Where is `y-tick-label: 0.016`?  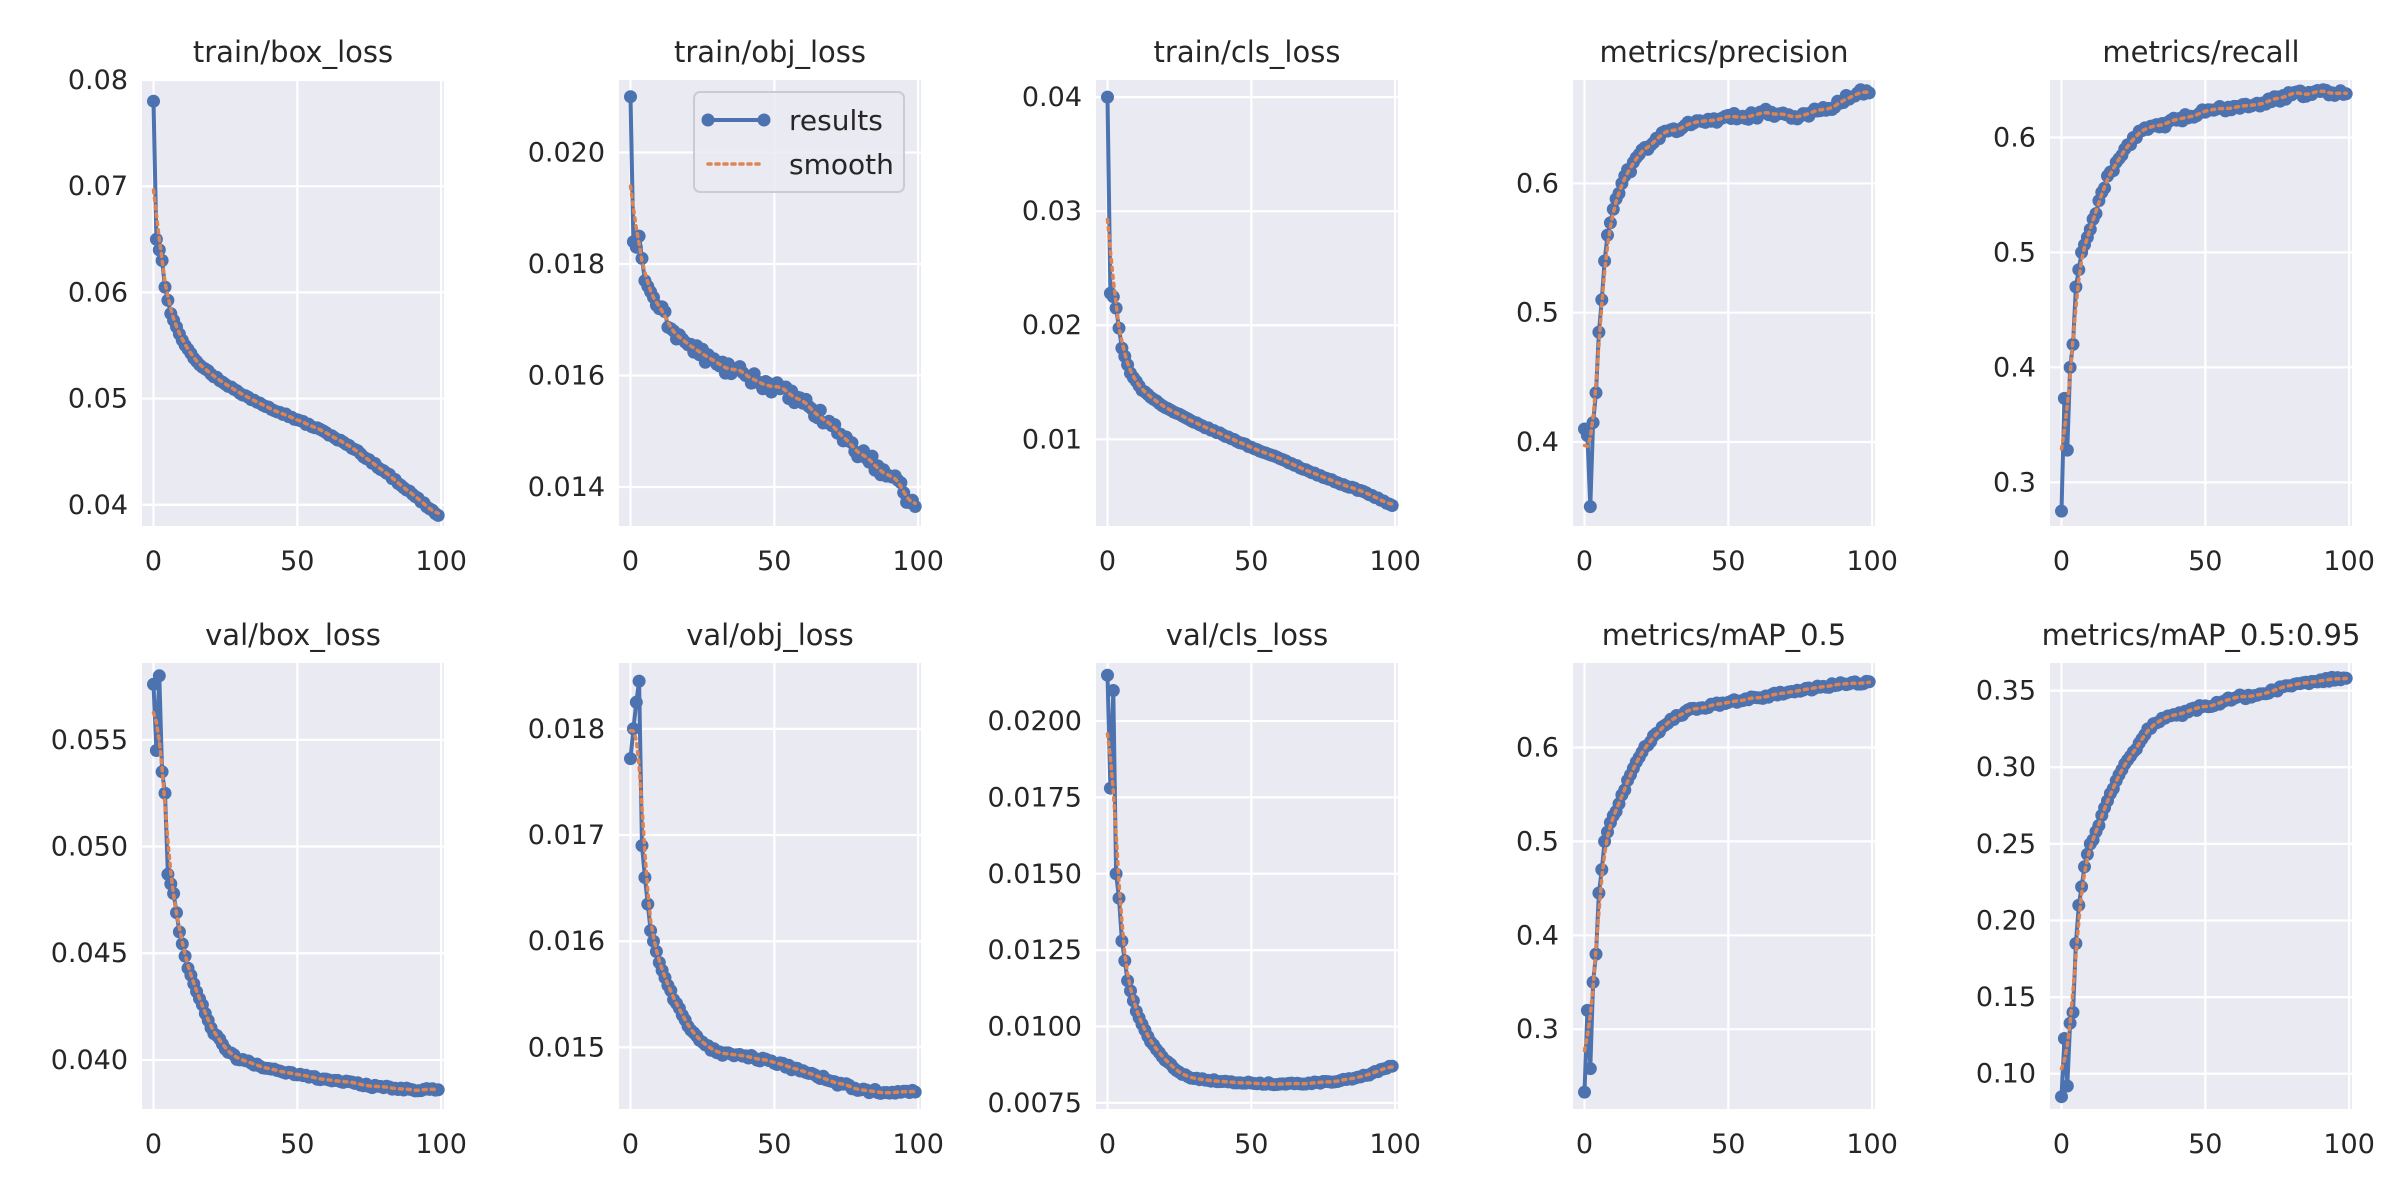 y-tick-label: 0.016 is located at coordinates (566, 941).